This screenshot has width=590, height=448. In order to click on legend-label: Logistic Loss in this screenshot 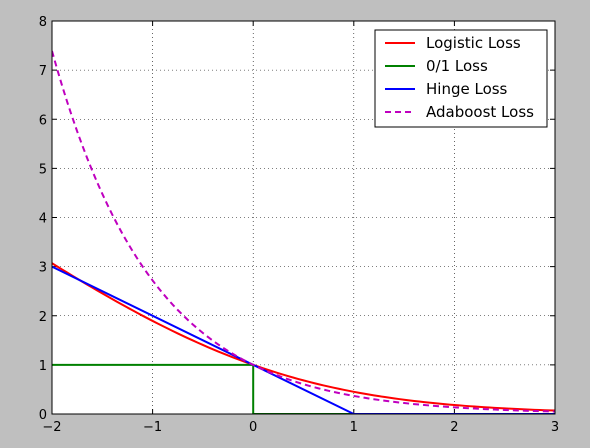, I will do `click(473, 43)`.